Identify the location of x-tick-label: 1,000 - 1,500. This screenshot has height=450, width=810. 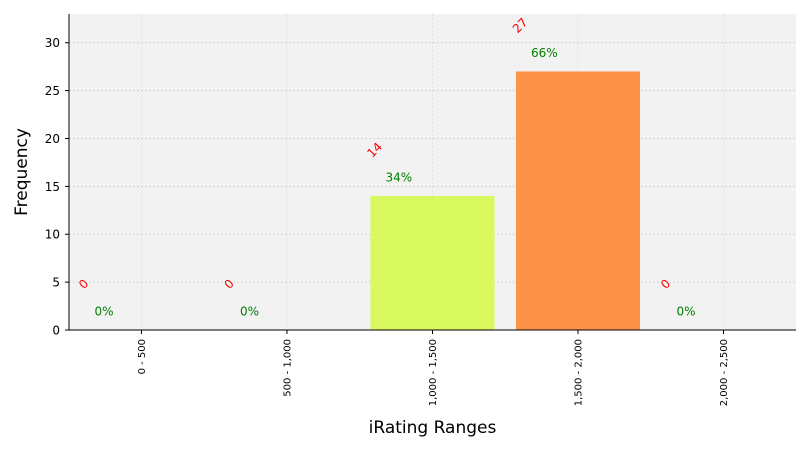
(433, 372).